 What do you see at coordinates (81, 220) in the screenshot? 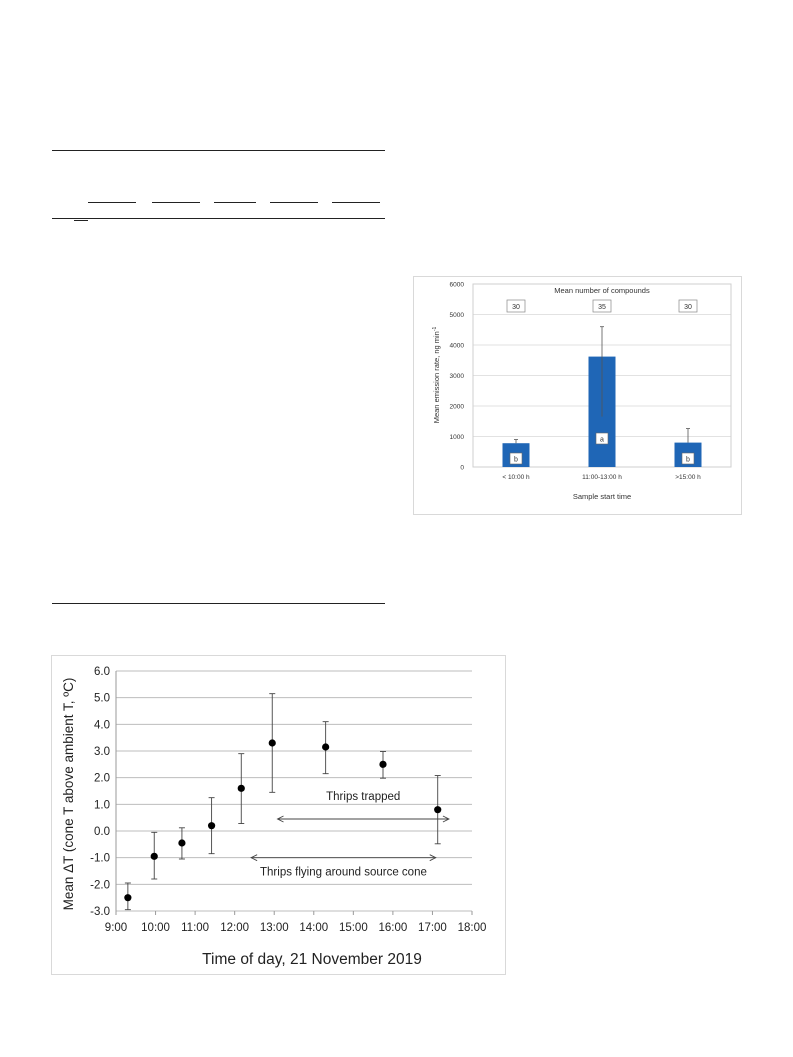
I see `table-short-rule` at bounding box center [81, 220].